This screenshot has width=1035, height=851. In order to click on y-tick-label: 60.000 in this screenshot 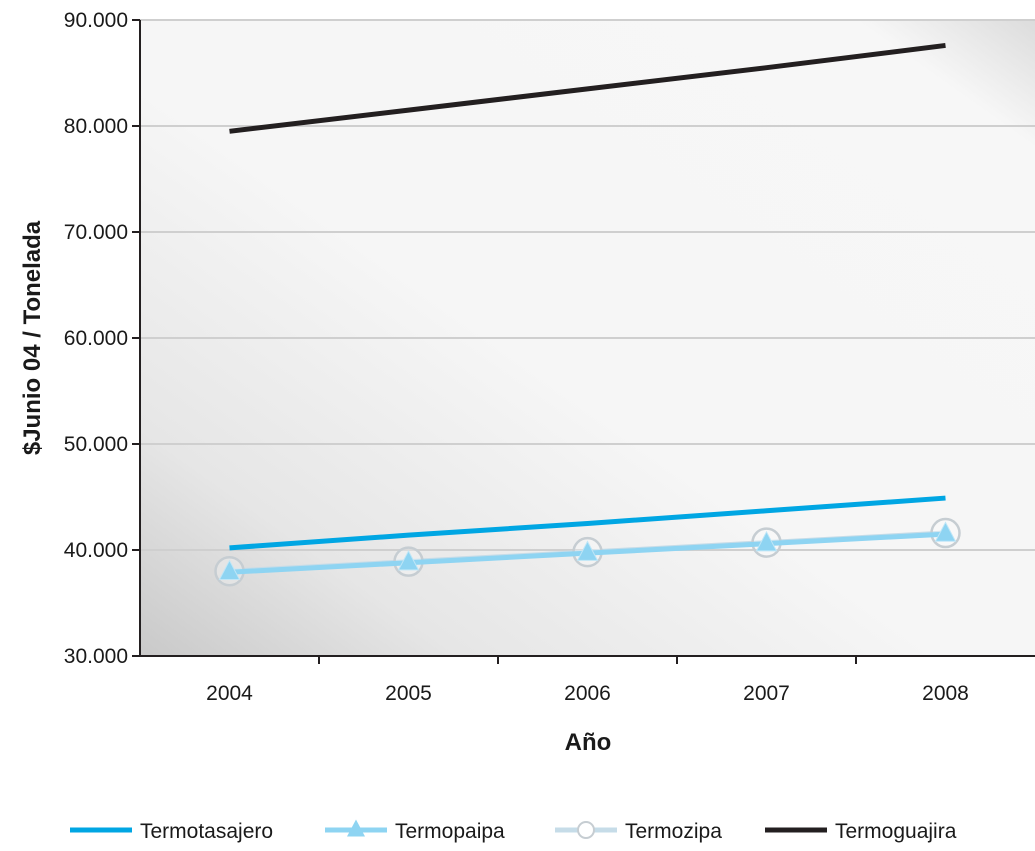, I will do `click(96, 338)`.